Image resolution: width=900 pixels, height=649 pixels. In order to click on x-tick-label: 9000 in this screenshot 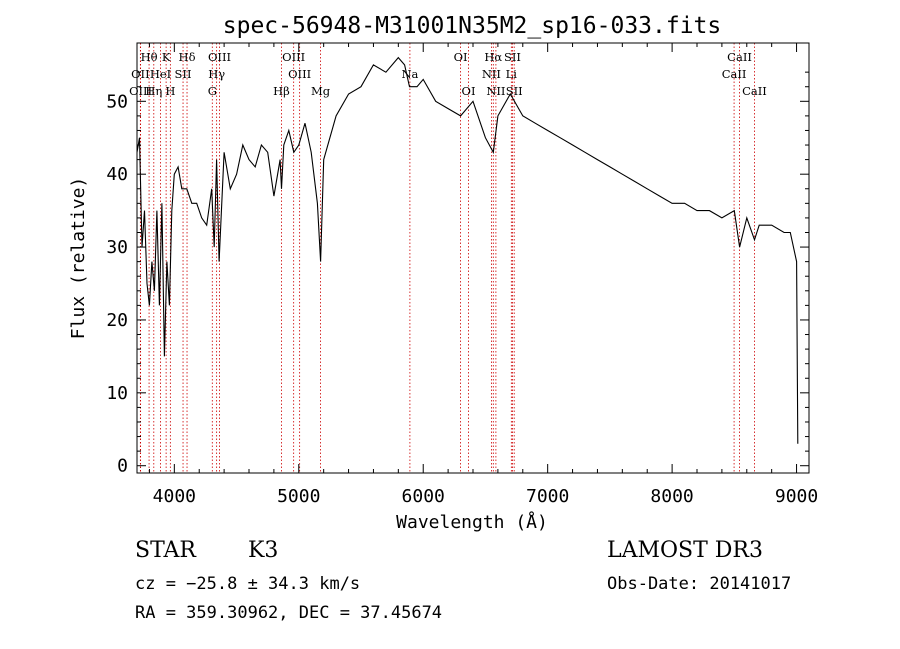, I will do `click(796, 496)`.